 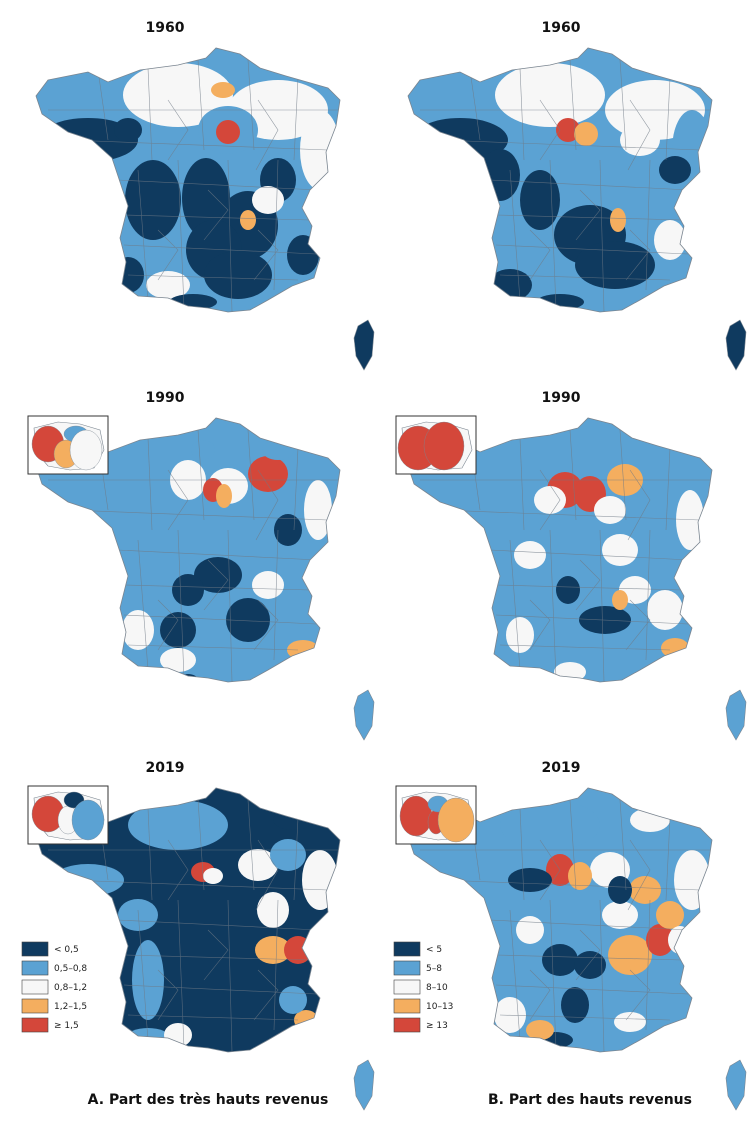 I want to click on legend-label: 10–13, so click(x=439, y=1007).